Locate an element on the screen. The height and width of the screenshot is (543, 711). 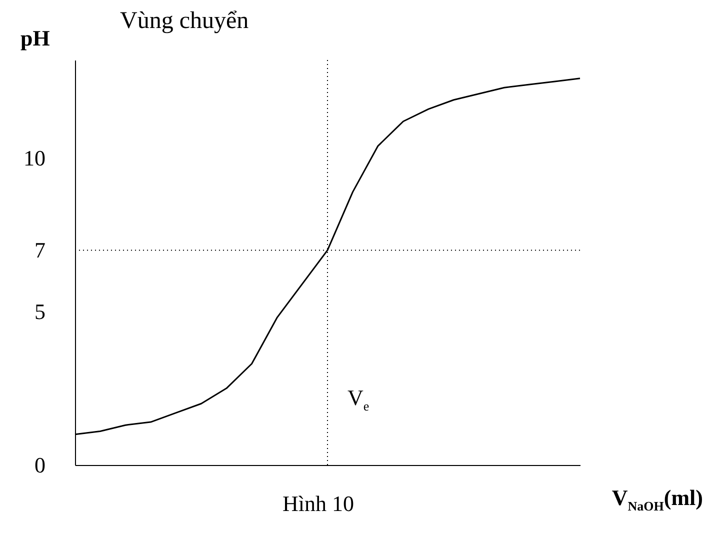
y-axis-title: pH is located at coordinates (35, 38).